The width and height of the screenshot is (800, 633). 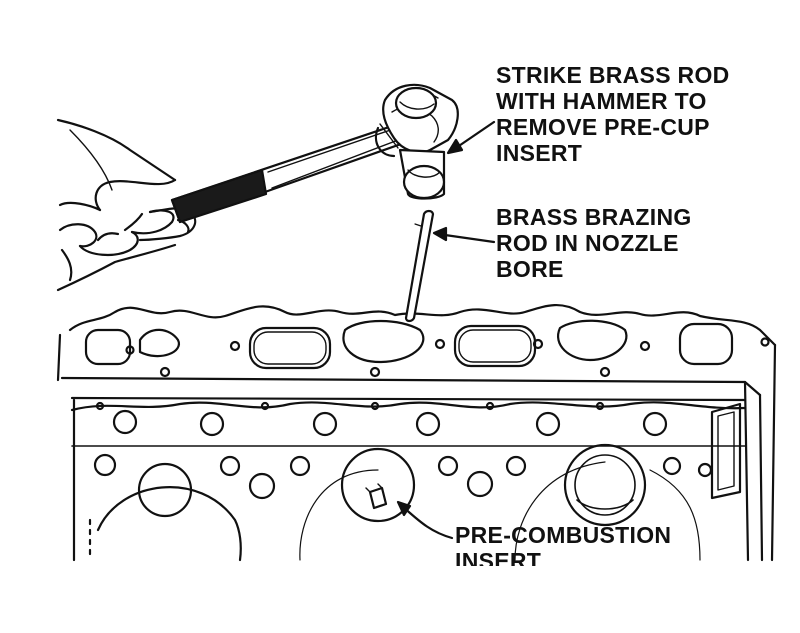 I want to click on hand-icon, so click(x=126, y=205).